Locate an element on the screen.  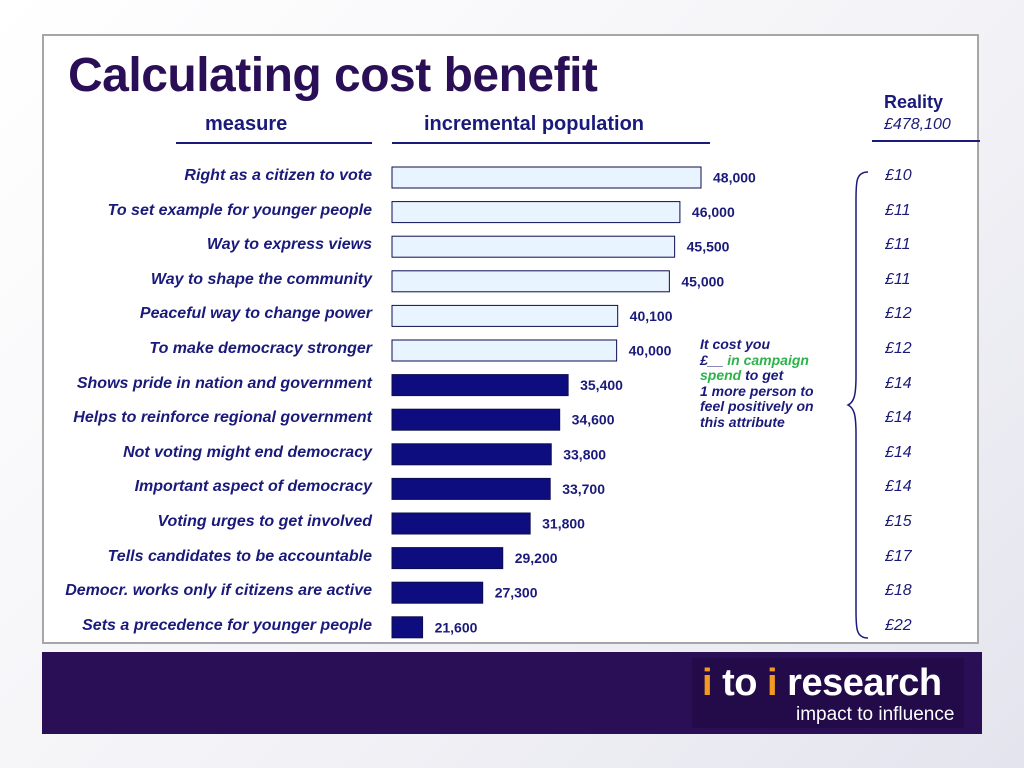
company-logo: i to i research impact to influence is located at coordinates (828, 693).